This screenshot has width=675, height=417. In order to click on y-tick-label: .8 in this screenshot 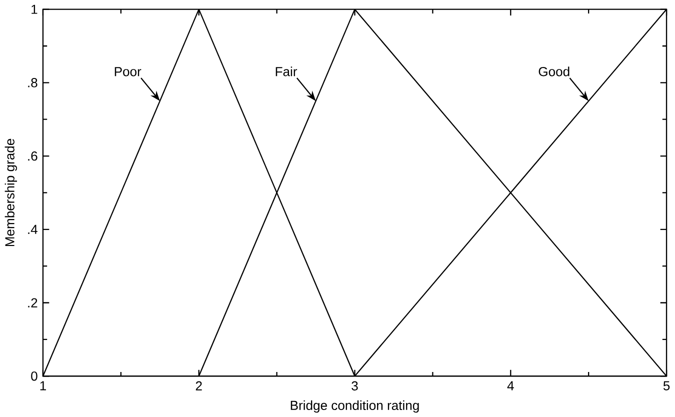, I will do `click(33, 83)`.